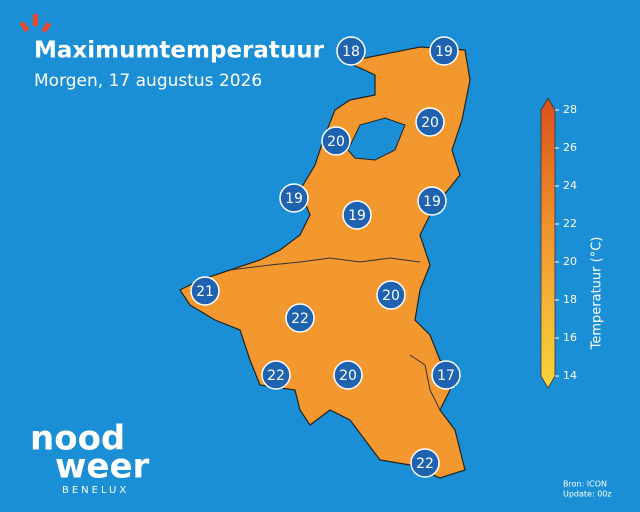  I want to click on source: Bron: ICON, so click(585, 484).